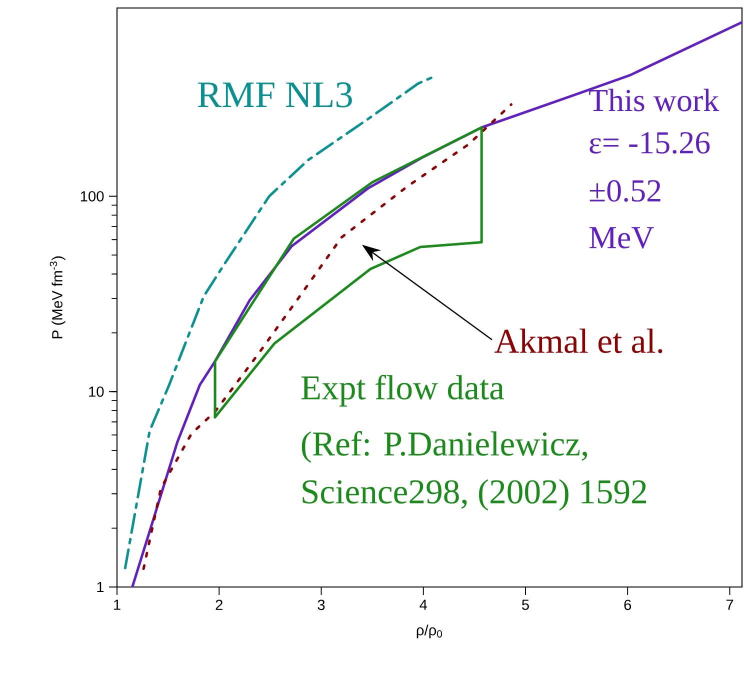  I want to click on annotation: MeV, so click(621, 238).